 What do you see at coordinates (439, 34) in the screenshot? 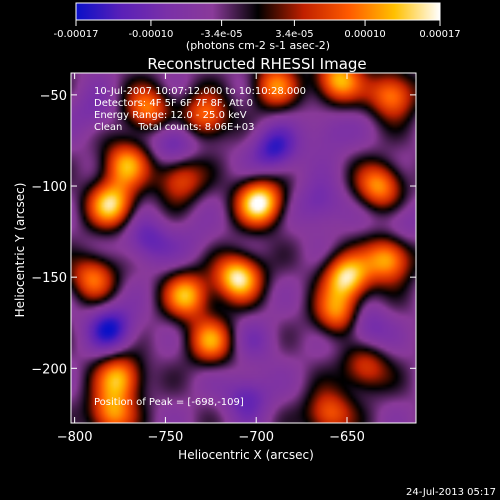
I see `colorbar-tick-label: 0.00017` at bounding box center [439, 34].